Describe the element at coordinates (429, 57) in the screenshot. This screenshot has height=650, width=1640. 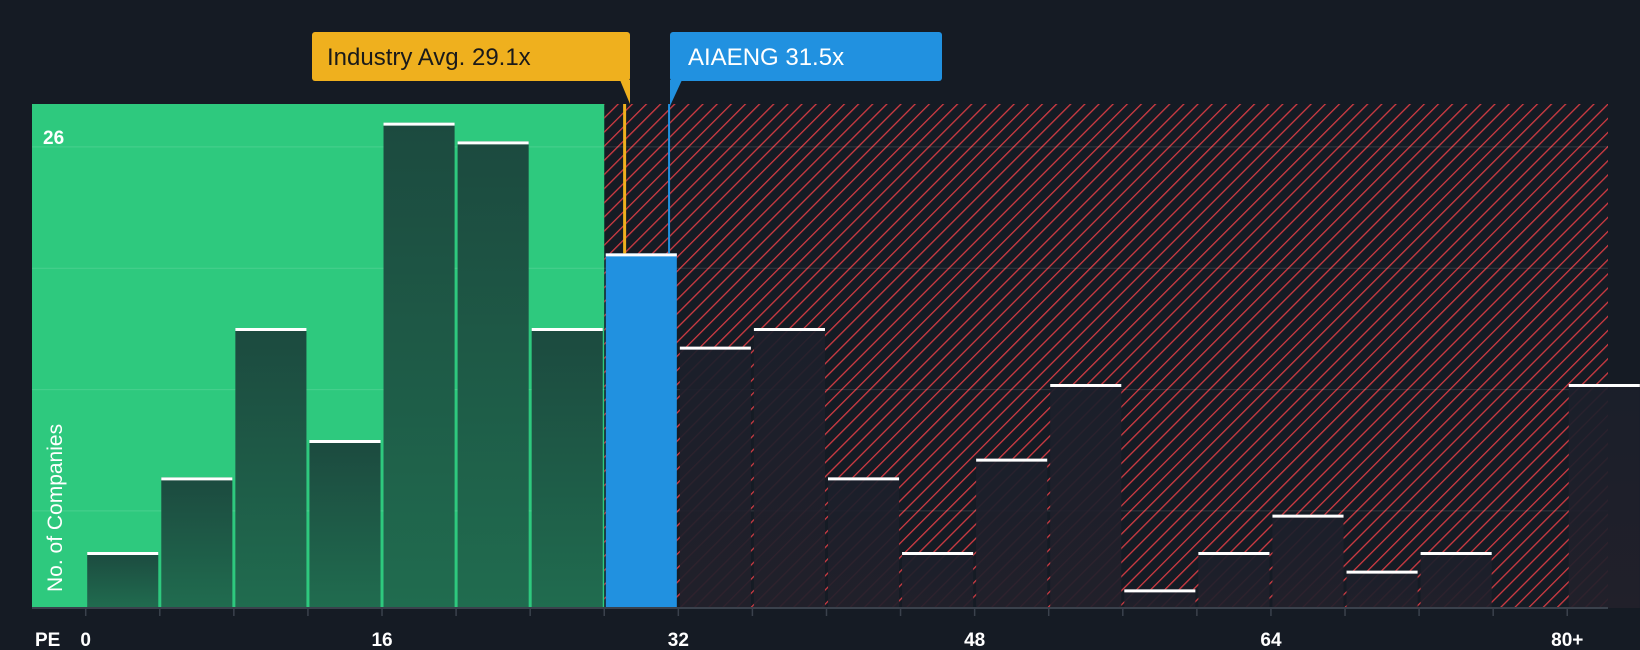
I see `industry-avg-label: Industry Avg. 29.1x` at that location.